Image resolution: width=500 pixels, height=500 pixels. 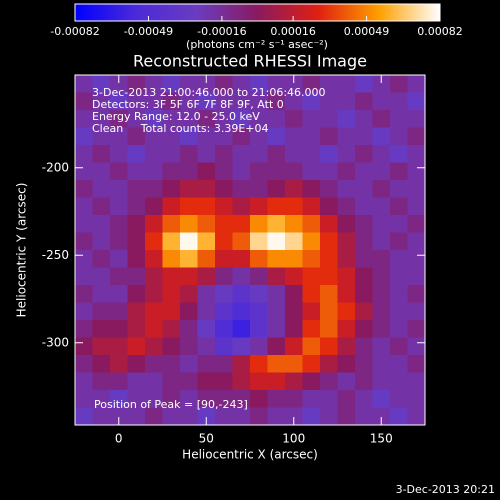 I want to click on annotation: Energy Range: 12.0 - 25.0 keV, so click(x=176, y=116).